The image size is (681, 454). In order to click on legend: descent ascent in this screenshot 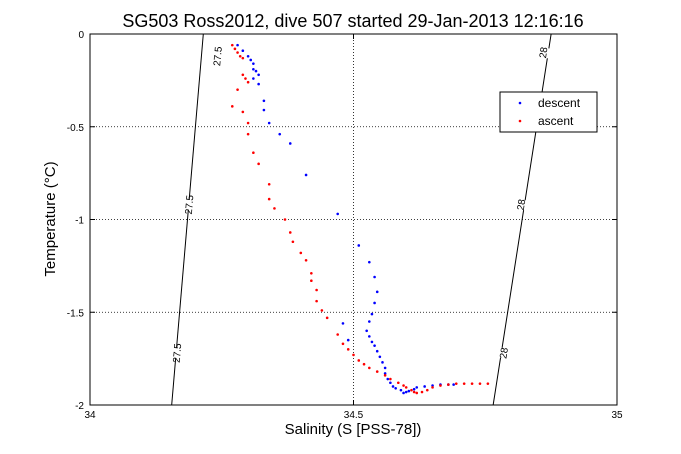, I will do `click(548, 112)`.